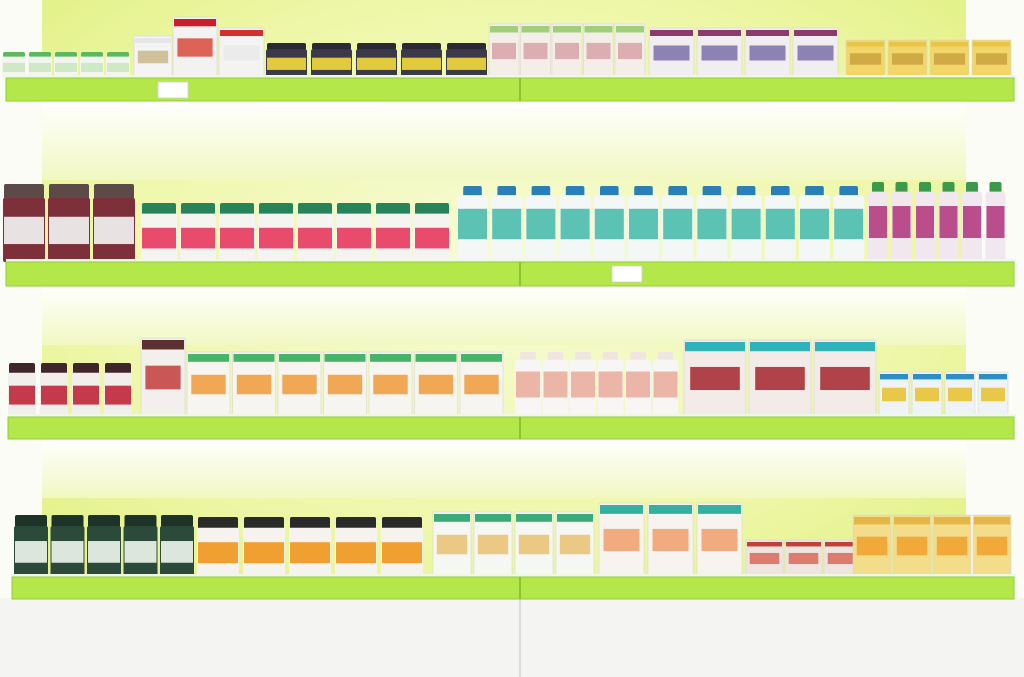 The height and width of the screenshot is (677, 1024). Describe the element at coordinates (627, 274) in the screenshot. I see `price-tag` at that location.